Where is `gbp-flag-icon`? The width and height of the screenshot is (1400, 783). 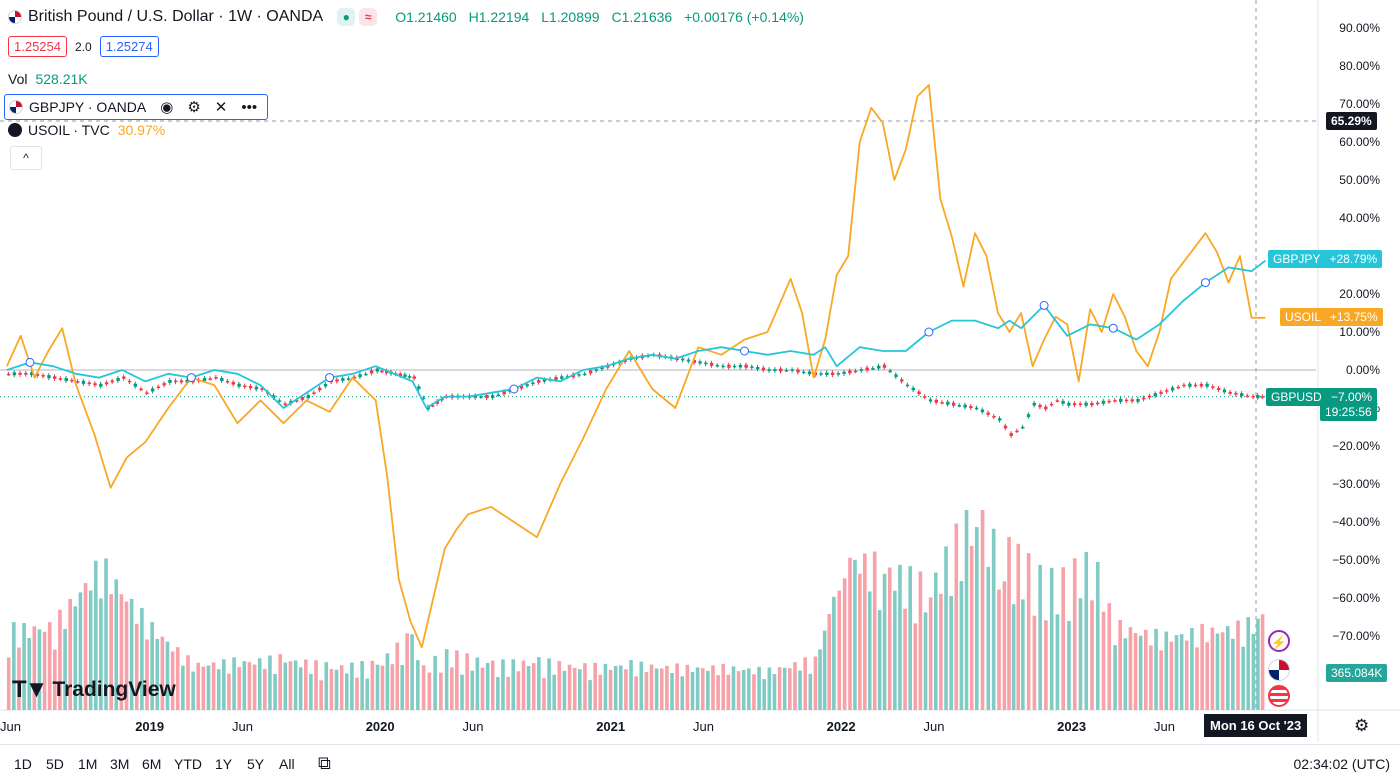
gbp-flag-icon is located at coordinates (15, 17).